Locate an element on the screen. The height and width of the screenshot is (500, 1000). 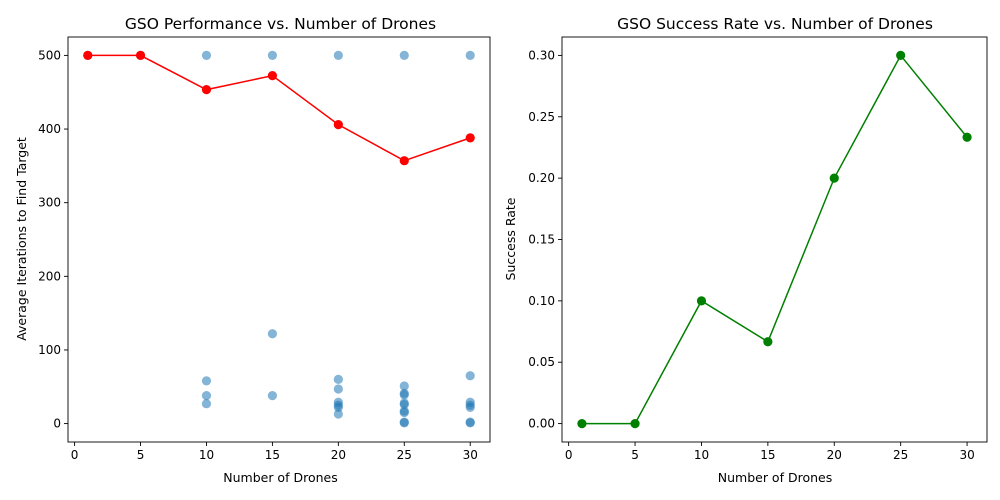
y-axis-label: Success Rate is located at coordinates (510, 238).